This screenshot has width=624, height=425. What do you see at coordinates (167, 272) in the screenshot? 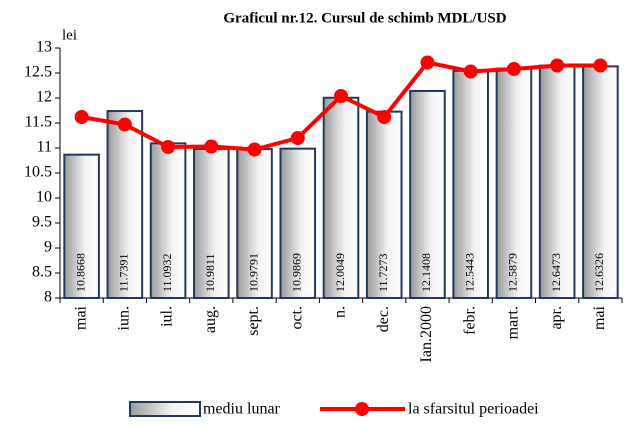
I see `value-label: 11.0932` at bounding box center [167, 272].